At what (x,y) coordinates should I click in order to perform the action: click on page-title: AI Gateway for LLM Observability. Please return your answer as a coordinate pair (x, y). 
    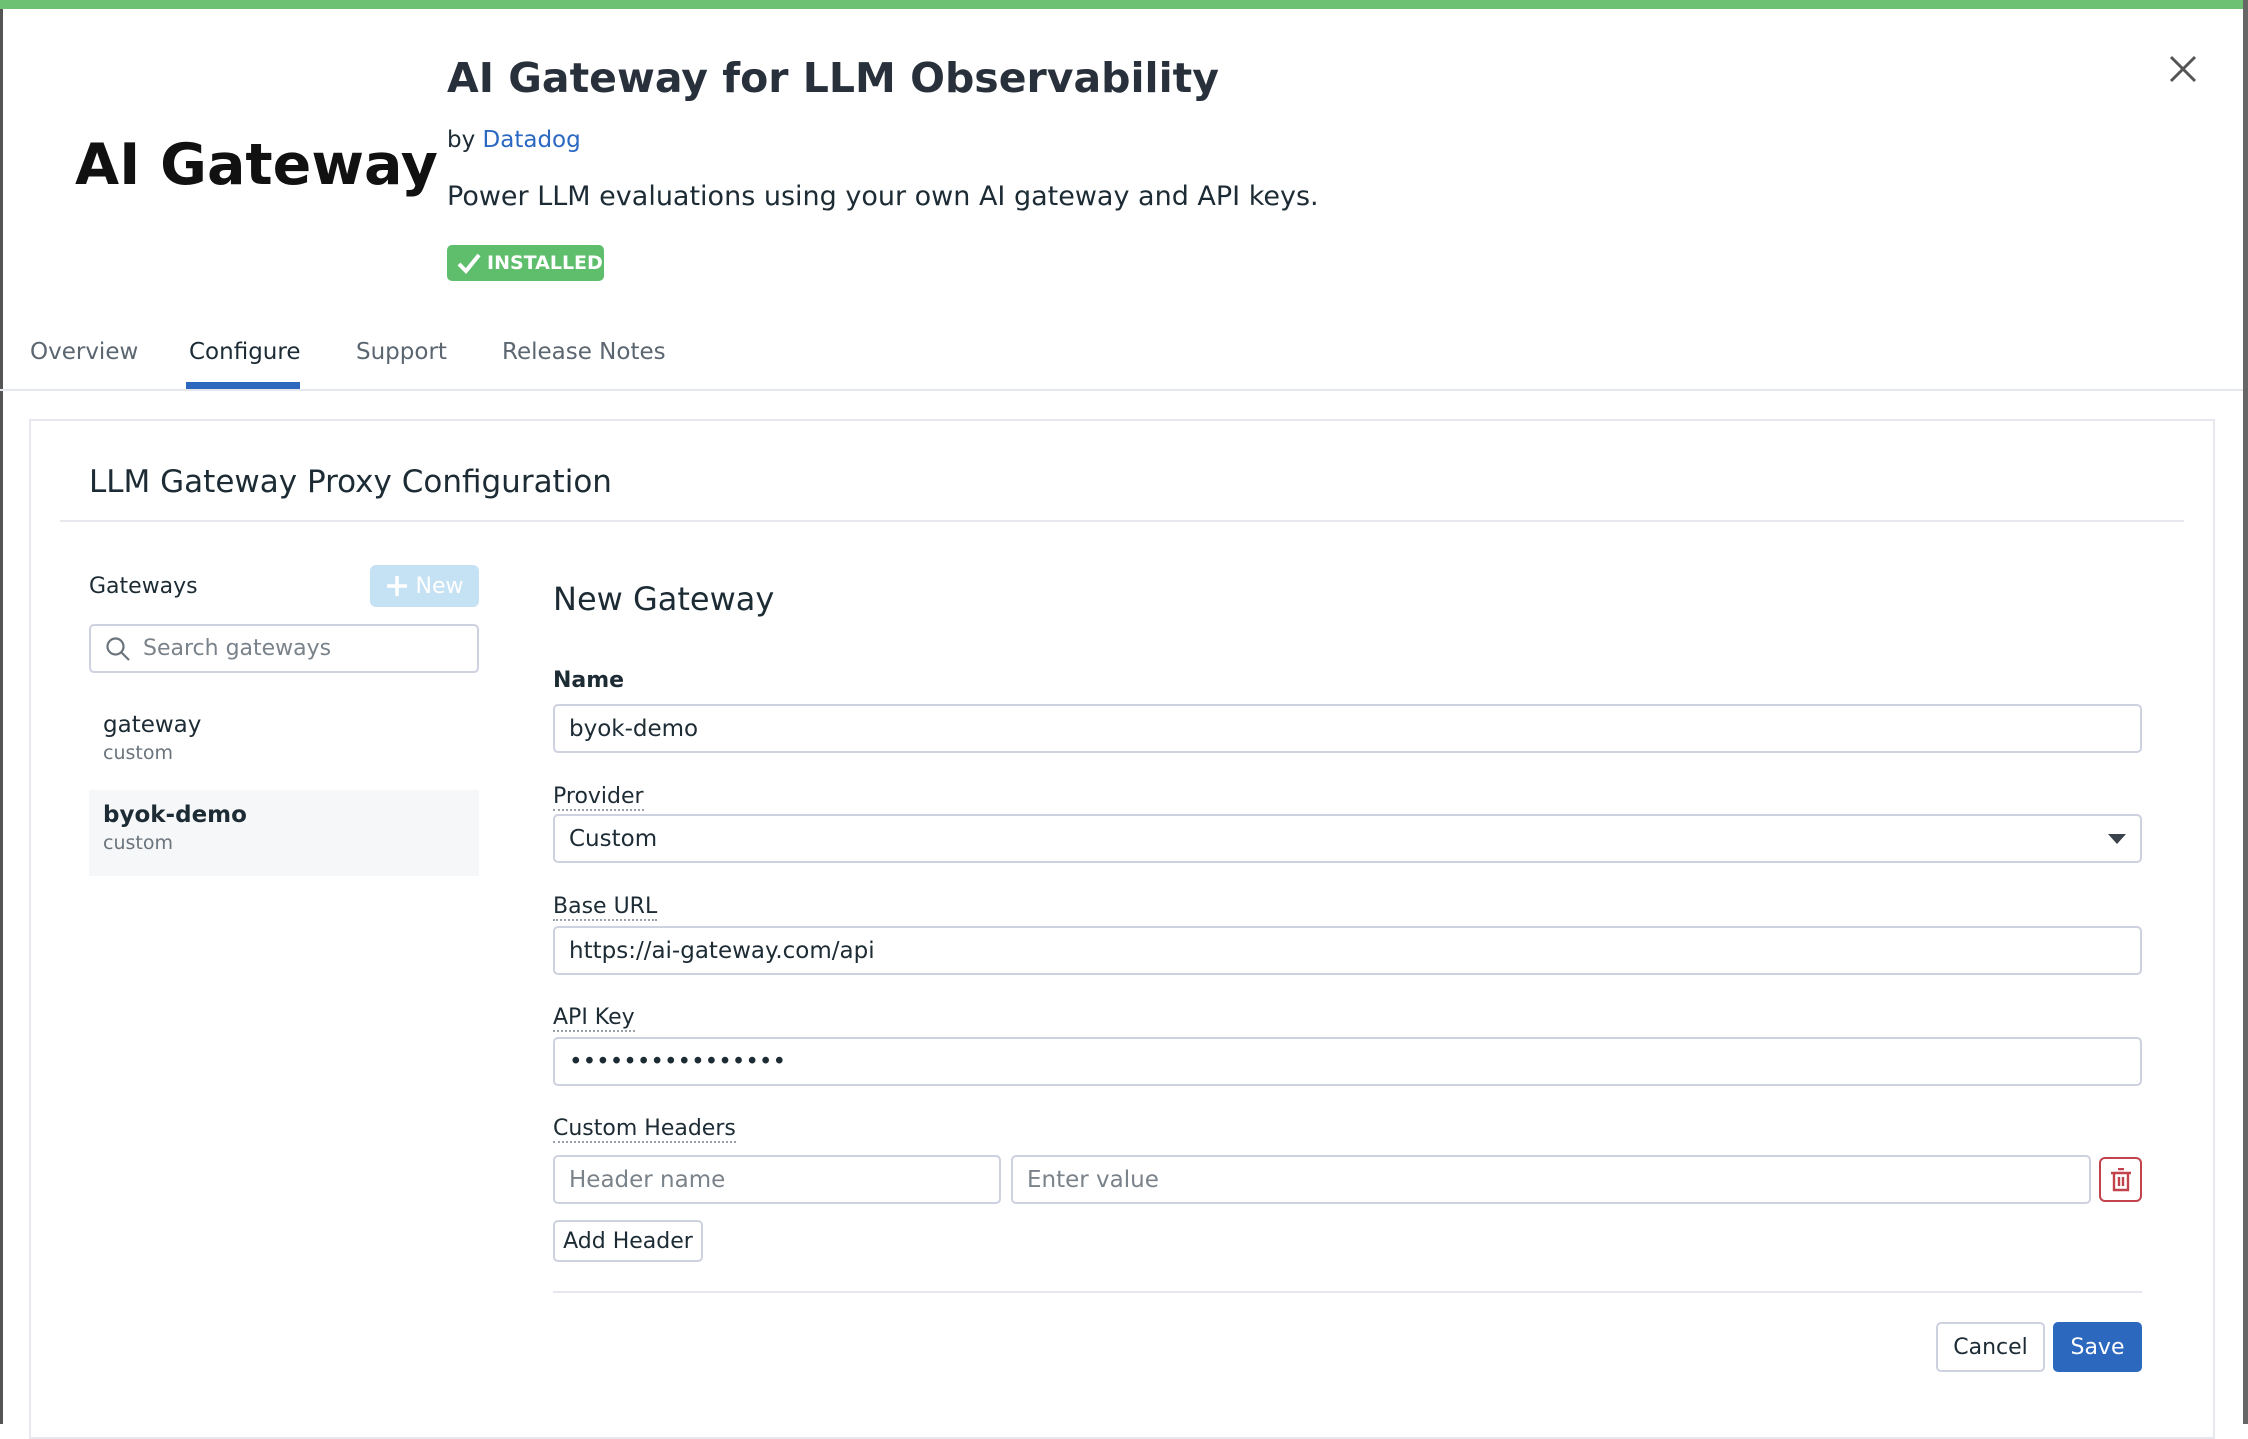
    Looking at the image, I should click on (833, 78).